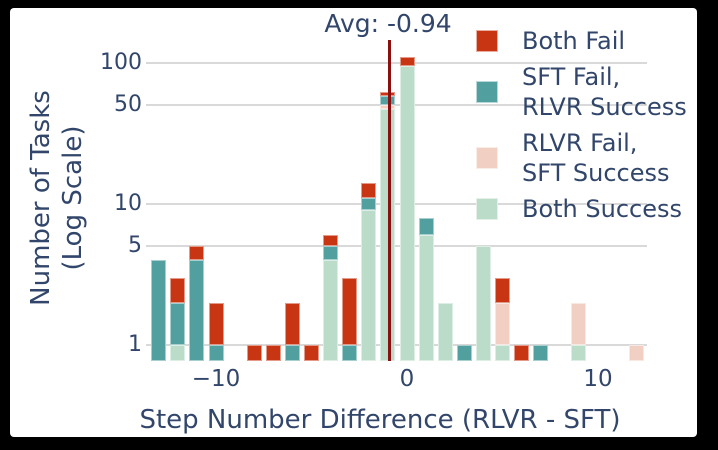  What do you see at coordinates (135, 344) in the screenshot?
I see `y-tick-label: 1` at bounding box center [135, 344].